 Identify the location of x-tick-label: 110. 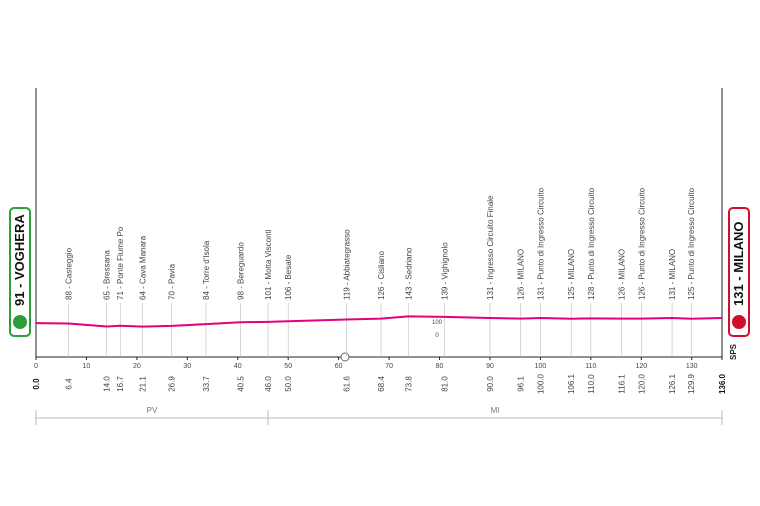
(590, 366).